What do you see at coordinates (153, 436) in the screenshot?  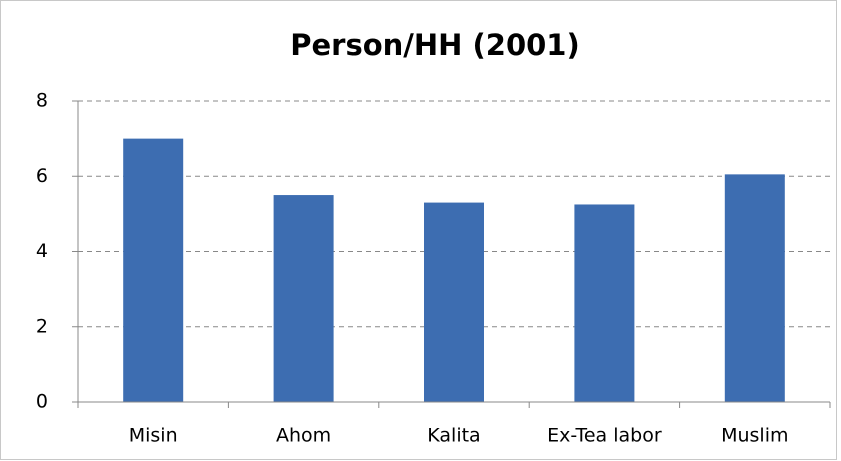 I see `x-tick-label: Misin` at bounding box center [153, 436].